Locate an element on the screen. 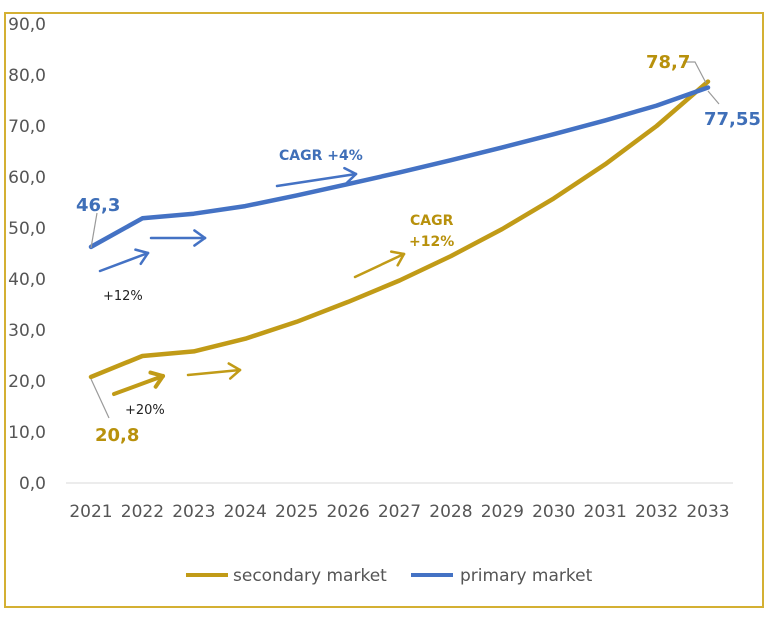  y-tick-label: 10,0 is located at coordinates (27, 433).